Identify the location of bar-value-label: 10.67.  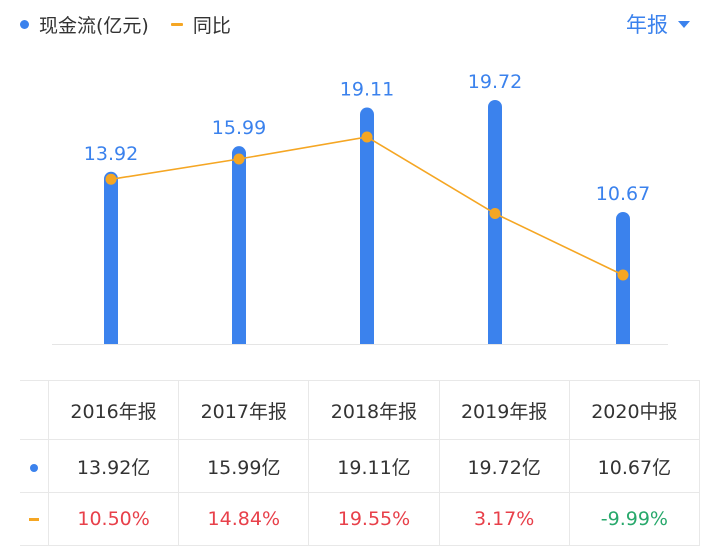
(623, 194).